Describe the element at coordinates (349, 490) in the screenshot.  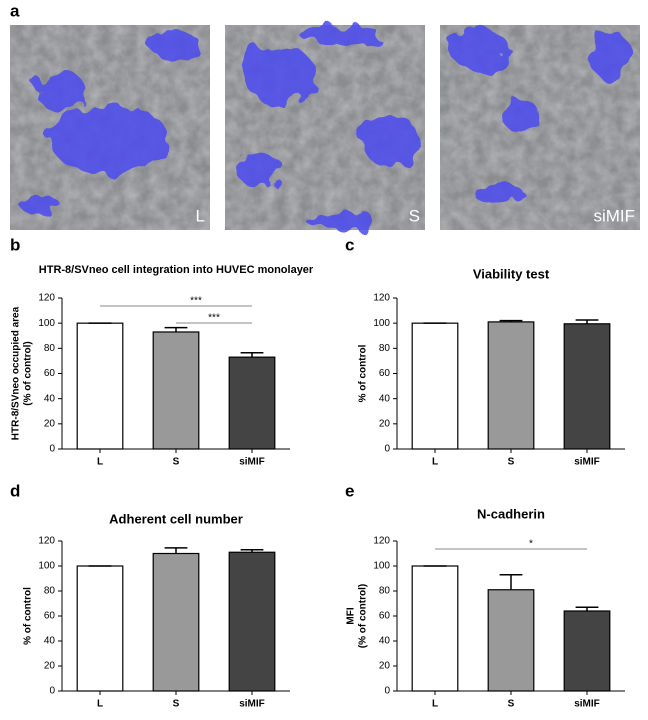
I see `panel-letter: e` at that location.